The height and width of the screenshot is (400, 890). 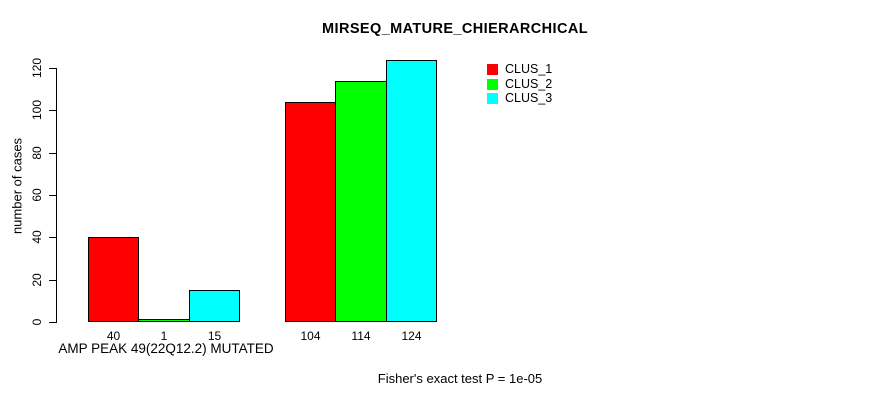 What do you see at coordinates (529, 98) in the screenshot?
I see `legend-label: CLUS_3` at bounding box center [529, 98].